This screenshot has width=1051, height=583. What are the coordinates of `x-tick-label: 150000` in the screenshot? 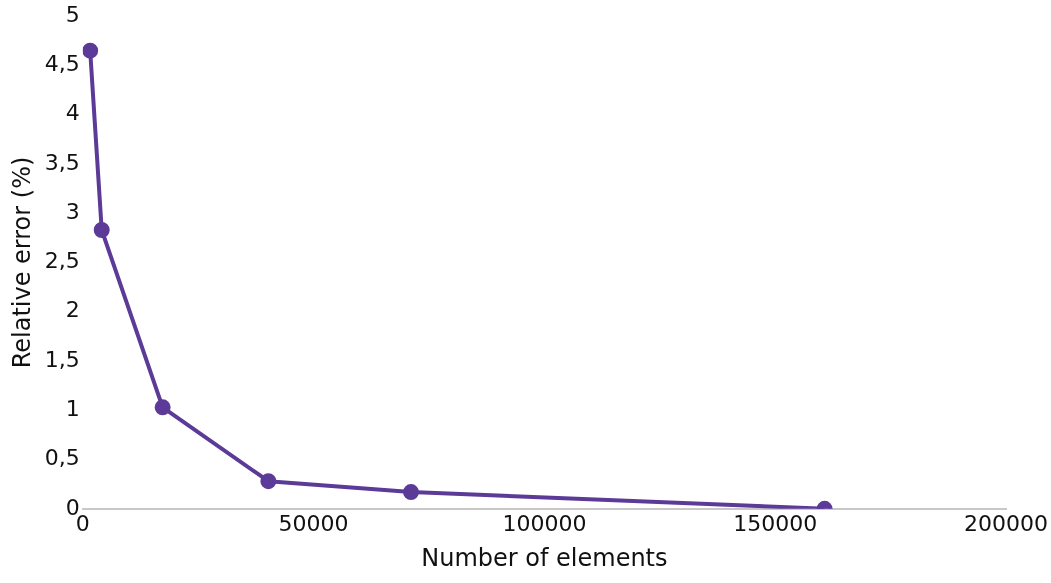 It's located at (775, 523).